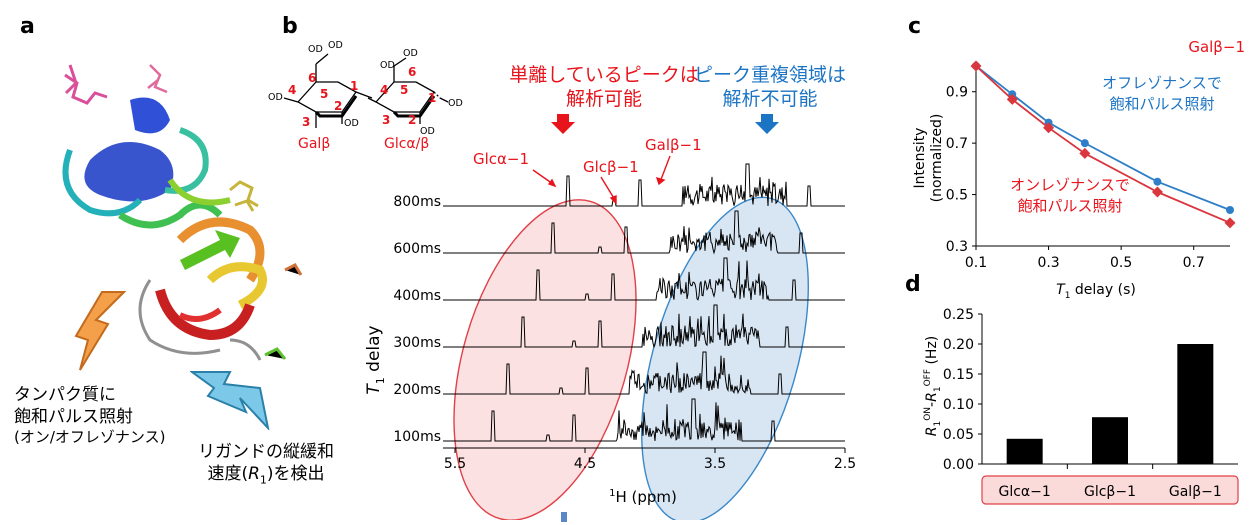 Image resolution: width=1252 pixels, height=525 pixels. What do you see at coordinates (1216, 47) in the screenshot?
I see `chart-c-title: Galβ−1` at bounding box center [1216, 47].